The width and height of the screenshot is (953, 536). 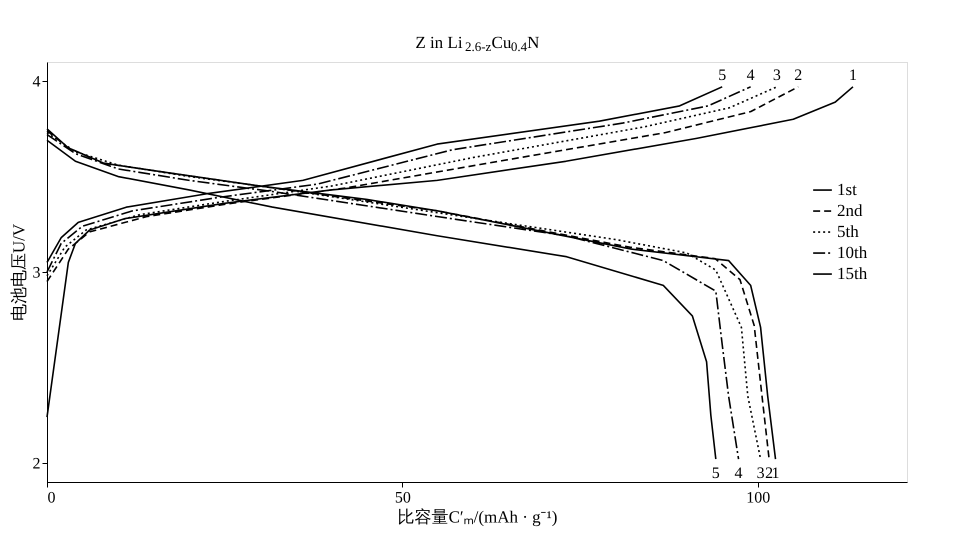 I want to click on y-axis-title: 电池电压U/V, so click(x=19, y=272).